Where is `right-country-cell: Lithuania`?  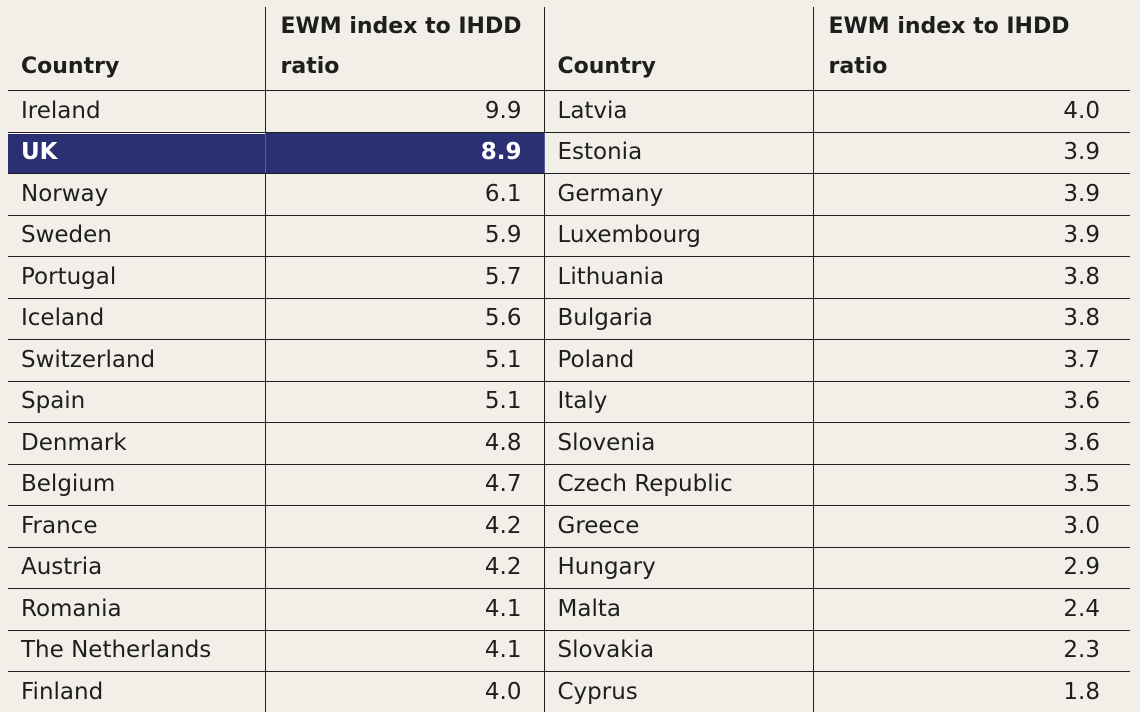 right-country-cell: Lithuania is located at coordinates (679, 277).